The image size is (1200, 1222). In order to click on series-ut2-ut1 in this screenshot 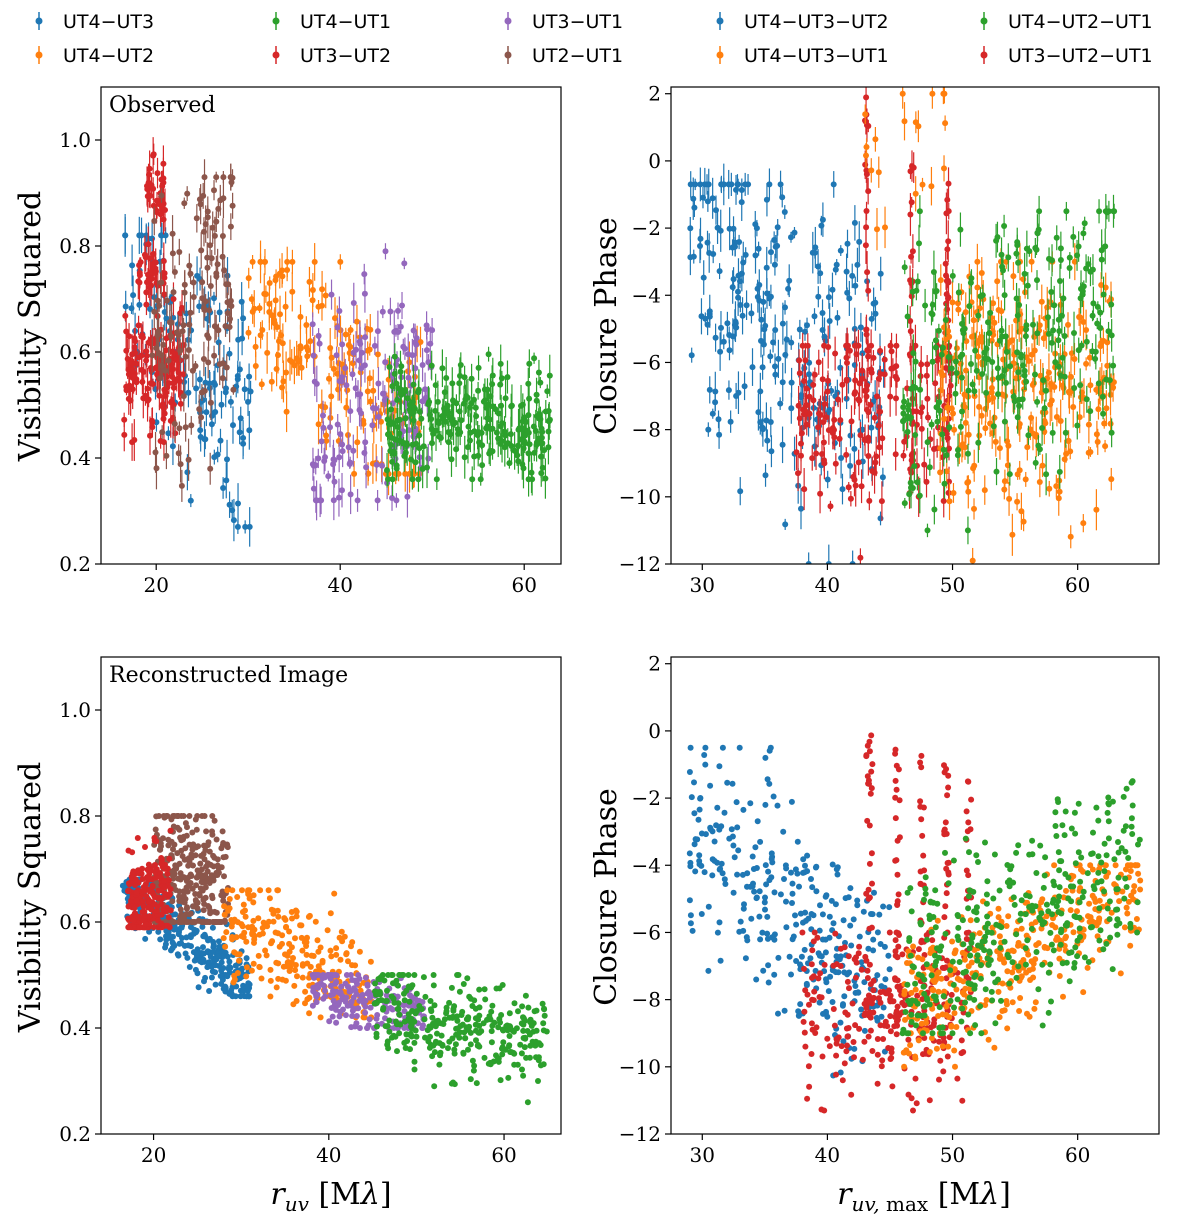, I will do `click(193, 330)`.